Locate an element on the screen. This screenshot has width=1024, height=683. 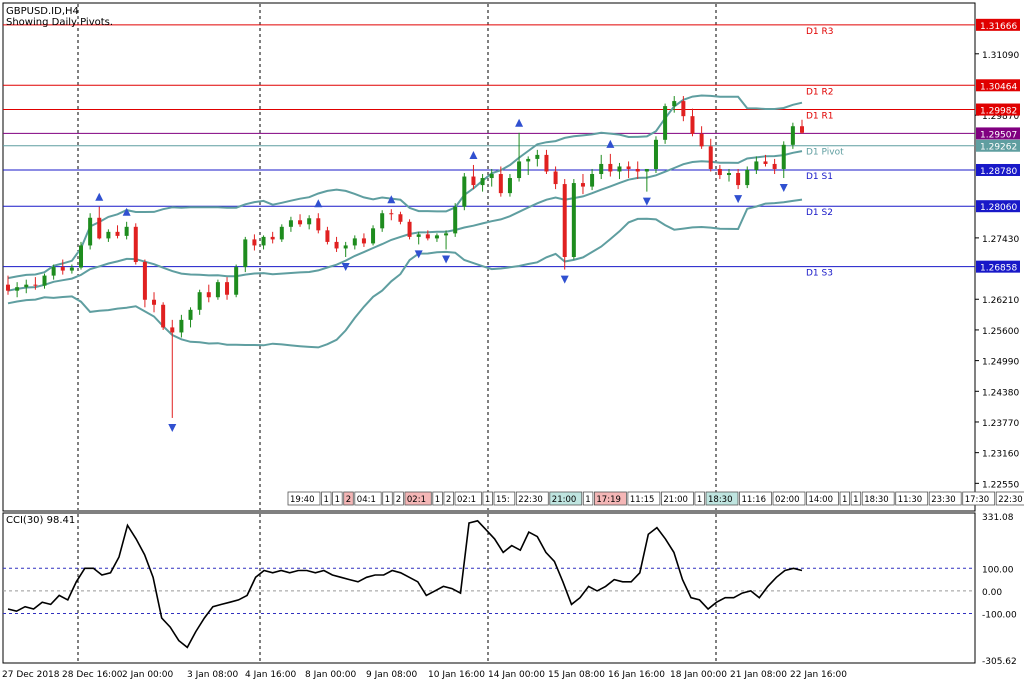
price-tick-label: 1.27430 is located at coordinates (1000, 240).